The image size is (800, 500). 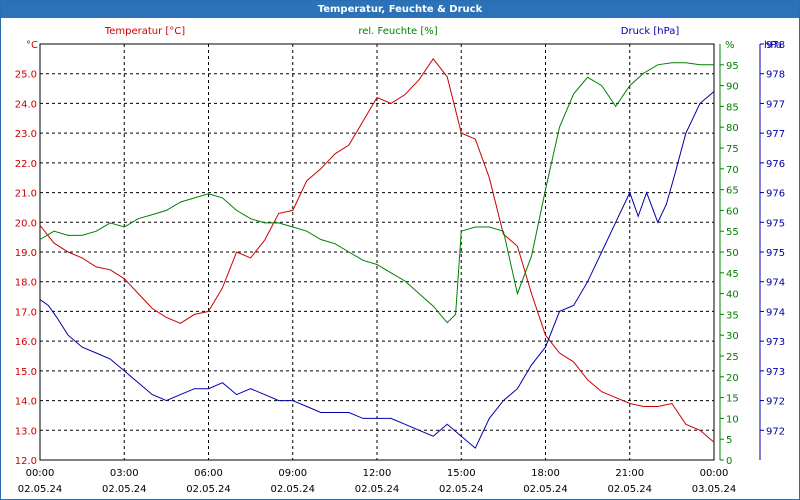 I want to click on left-tick-label: 21.0, so click(x=26, y=194).